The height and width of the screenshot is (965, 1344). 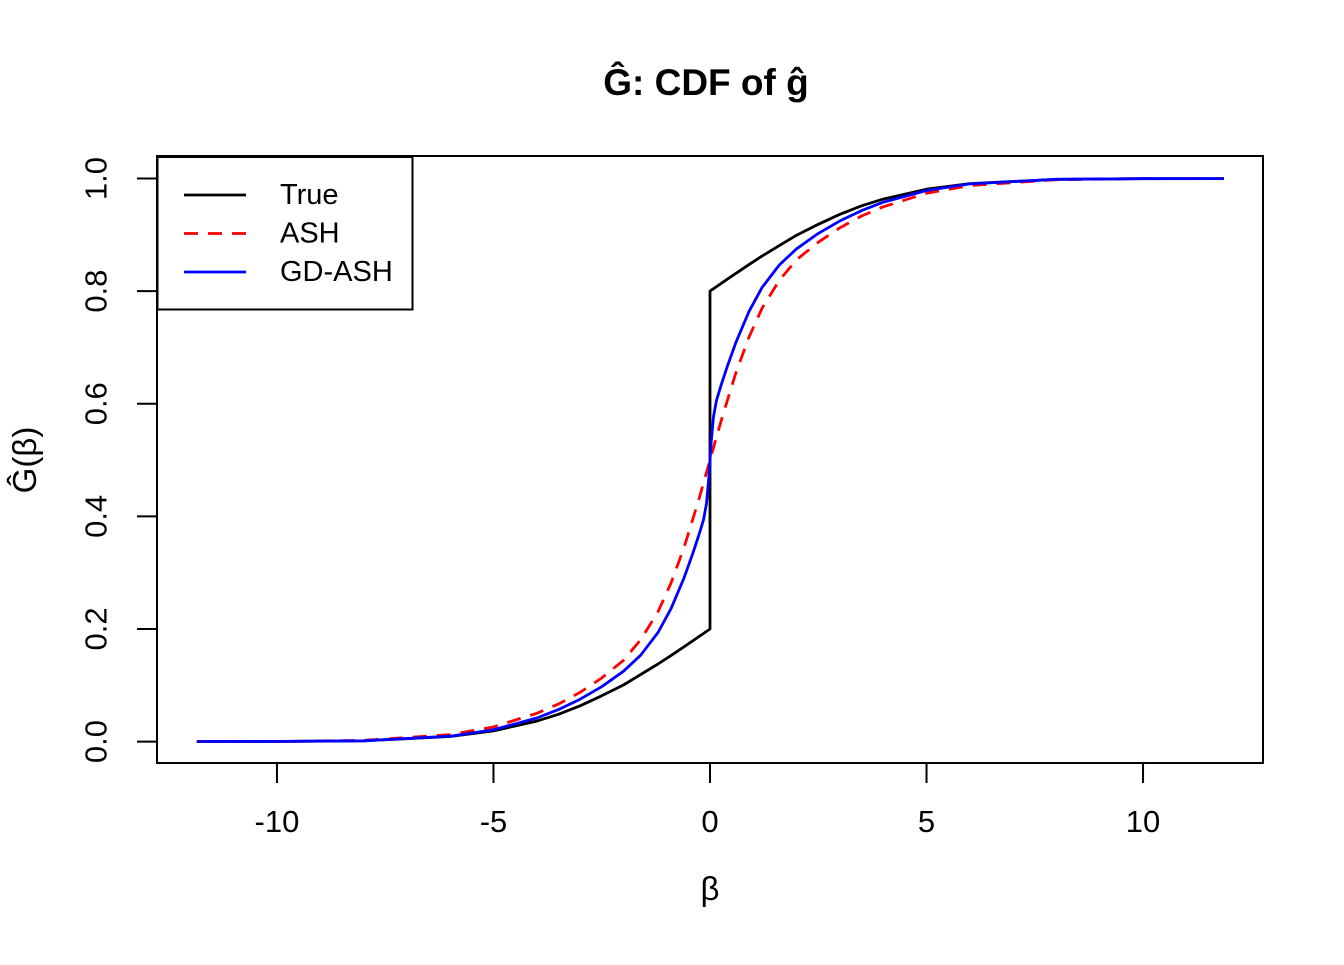 I want to click on y-axis-ticks: 0.0 0.2 0.4 0.6 0.8 1.0, so click(x=118, y=460).